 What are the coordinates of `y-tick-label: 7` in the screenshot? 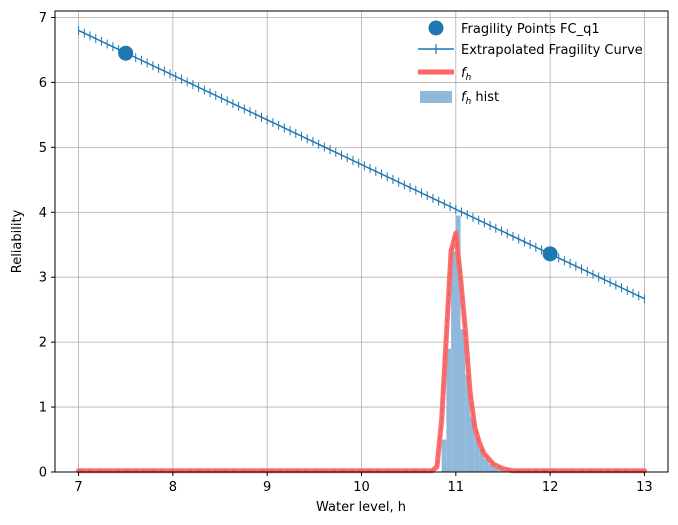 It's located at (43, 18).